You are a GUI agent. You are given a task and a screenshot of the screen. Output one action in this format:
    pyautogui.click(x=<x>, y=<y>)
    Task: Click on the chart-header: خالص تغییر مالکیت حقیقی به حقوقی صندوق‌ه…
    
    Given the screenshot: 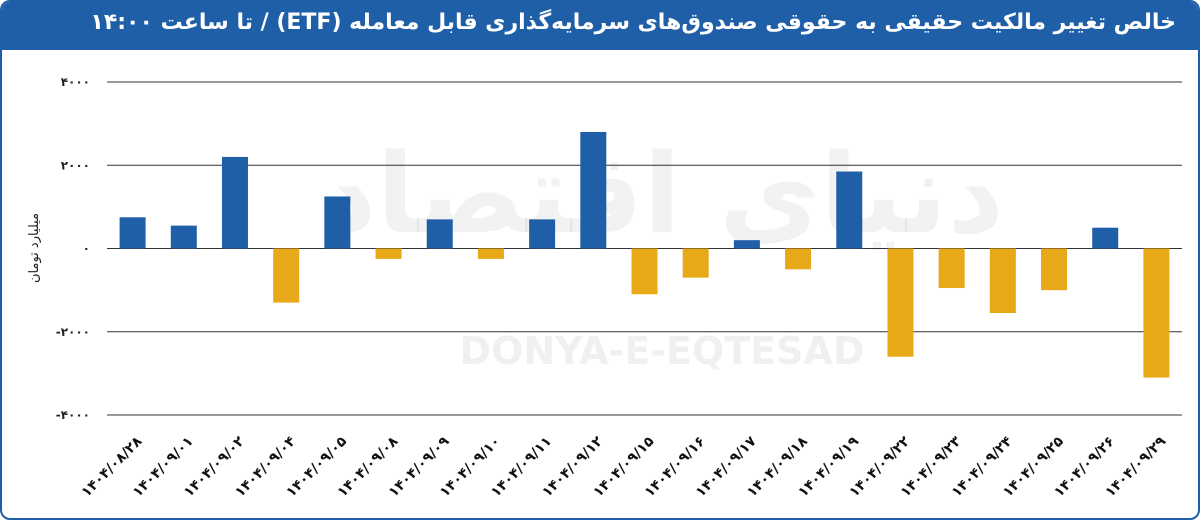 What is the action you would take?
    pyautogui.click(x=600, y=26)
    